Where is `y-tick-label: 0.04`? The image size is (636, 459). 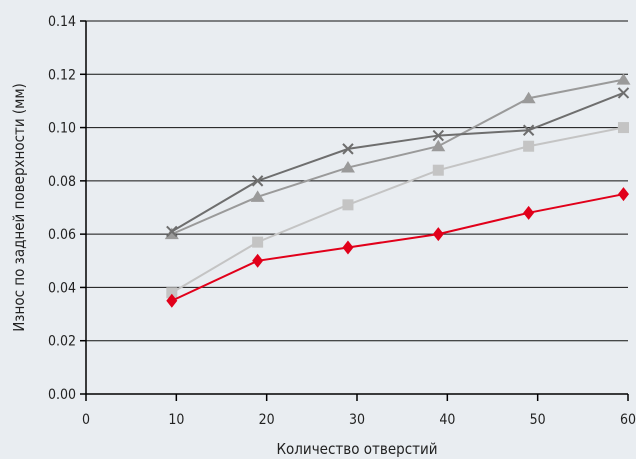
y-tick-label: 0.04 is located at coordinates (62, 288).